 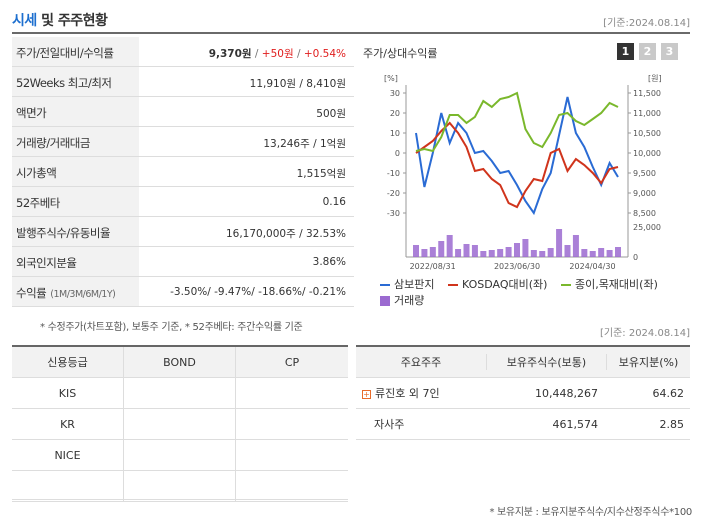 What do you see at coordinates (75, 291) in the screenshot?
I see `info-label-cell: 수익률 (1M/3M/6M/1Y)` at bounding box center [75, 291].